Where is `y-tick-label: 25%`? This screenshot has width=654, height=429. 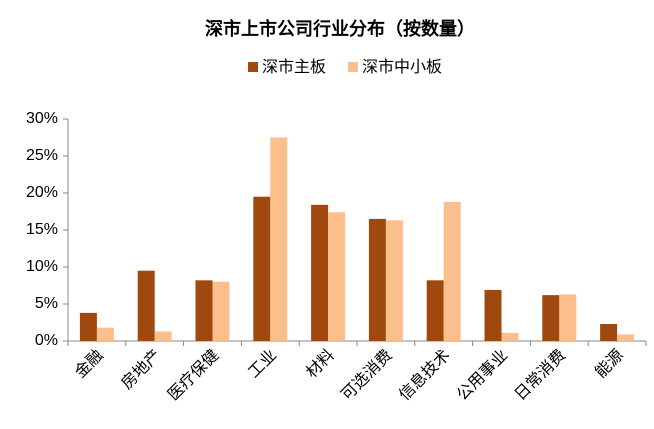 y-tick-label: 25% is located at coordinates (42, 155).